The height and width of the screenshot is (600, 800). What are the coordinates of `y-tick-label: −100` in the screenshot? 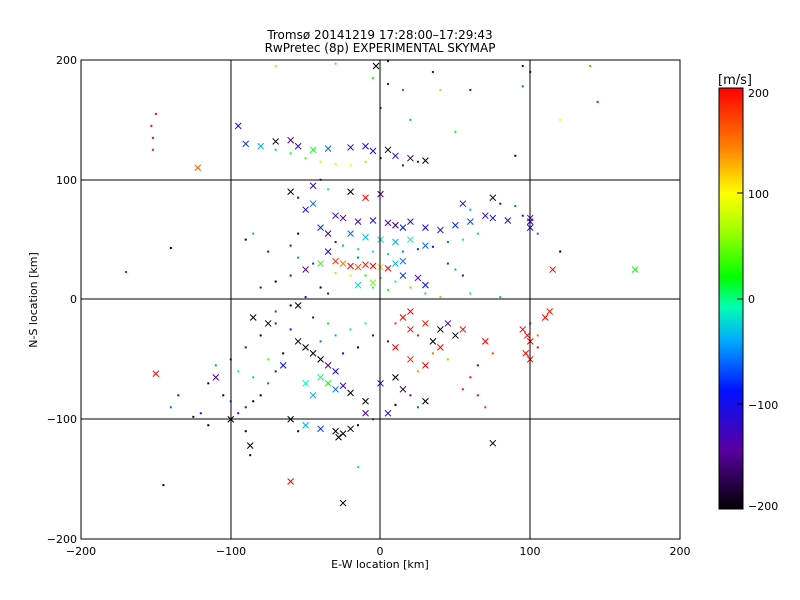 It's located at (62, 419).